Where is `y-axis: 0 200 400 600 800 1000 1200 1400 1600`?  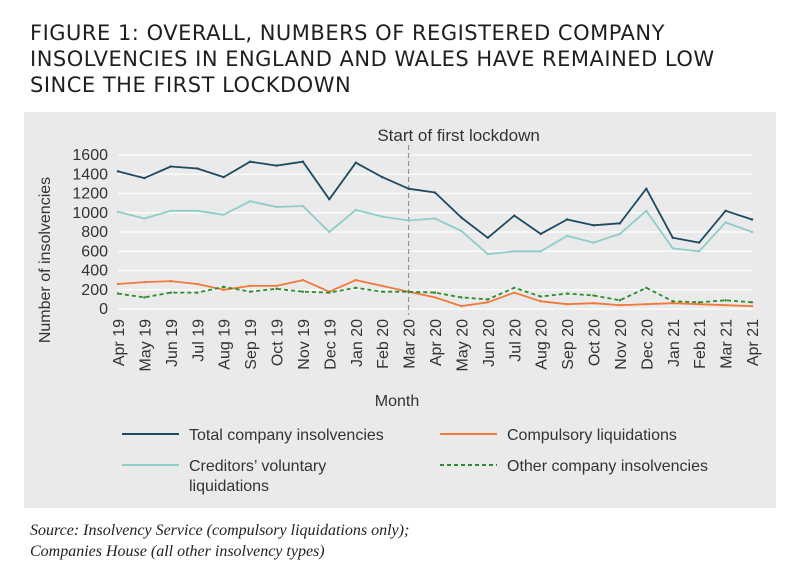 y-axis: 0 200 400 600 800 1000 1200 1400 1600 is located at coordinates (90, 232).